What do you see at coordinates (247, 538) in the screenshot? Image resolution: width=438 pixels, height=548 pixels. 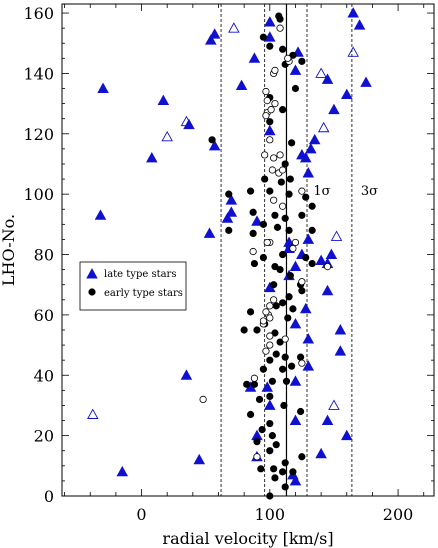 I see `x-axis-title: radial velocity [km/s]` at bounding box center [247, 538].